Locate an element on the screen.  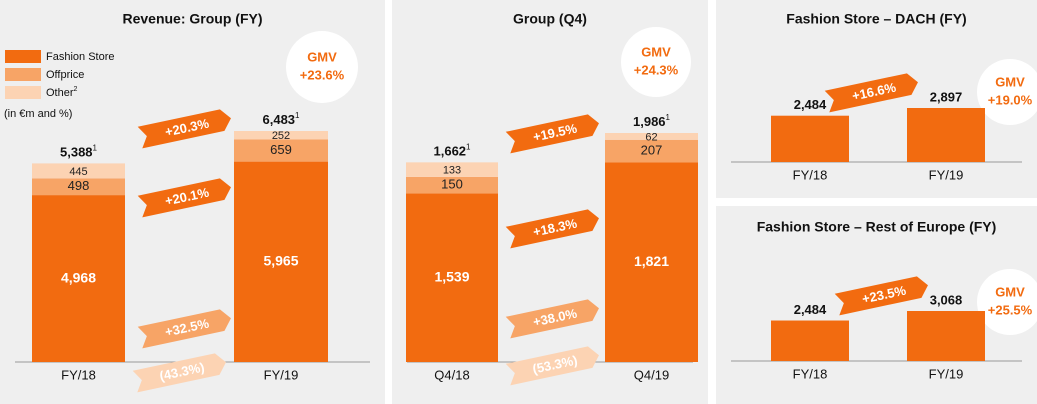
segment-label: 150 is located at coordinates (452, 184).